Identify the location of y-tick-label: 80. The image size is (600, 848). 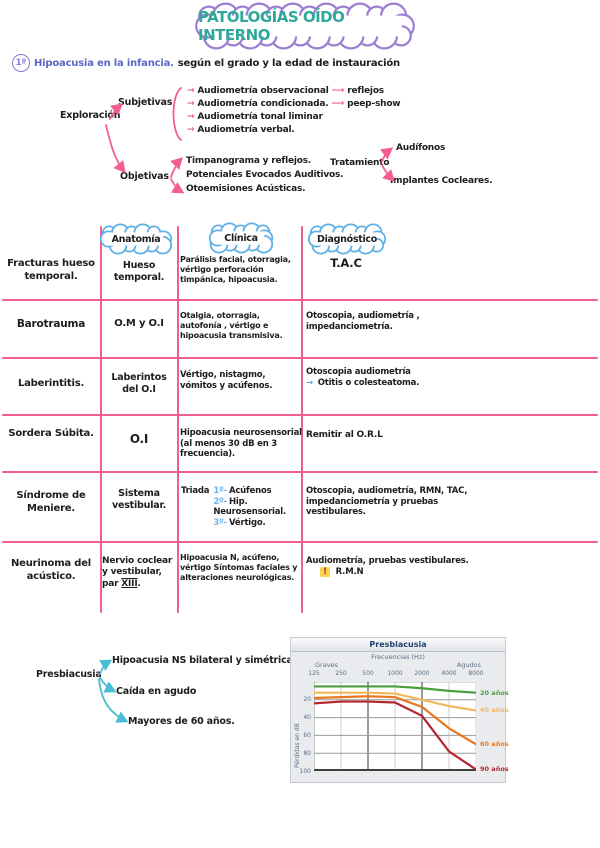
(307, 753).